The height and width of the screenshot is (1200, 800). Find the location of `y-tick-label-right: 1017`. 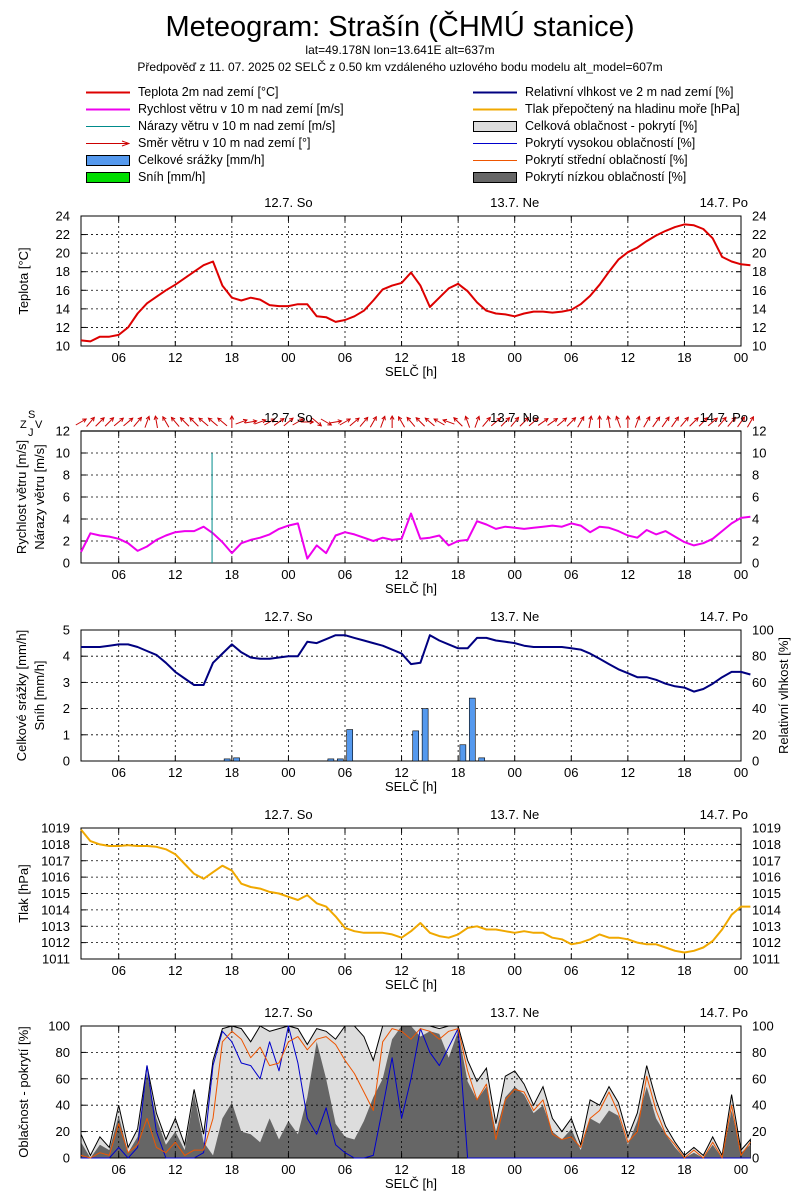

y-tick-label-right: 1017 is located at coordinates (766, 860).